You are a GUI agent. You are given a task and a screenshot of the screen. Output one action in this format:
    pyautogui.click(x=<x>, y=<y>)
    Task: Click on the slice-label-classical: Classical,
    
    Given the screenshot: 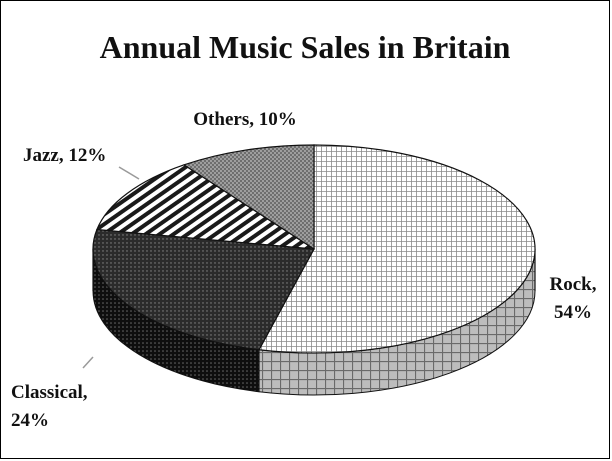 What is the action you would take?
    pyautogui.click(x=49, y=392)
    